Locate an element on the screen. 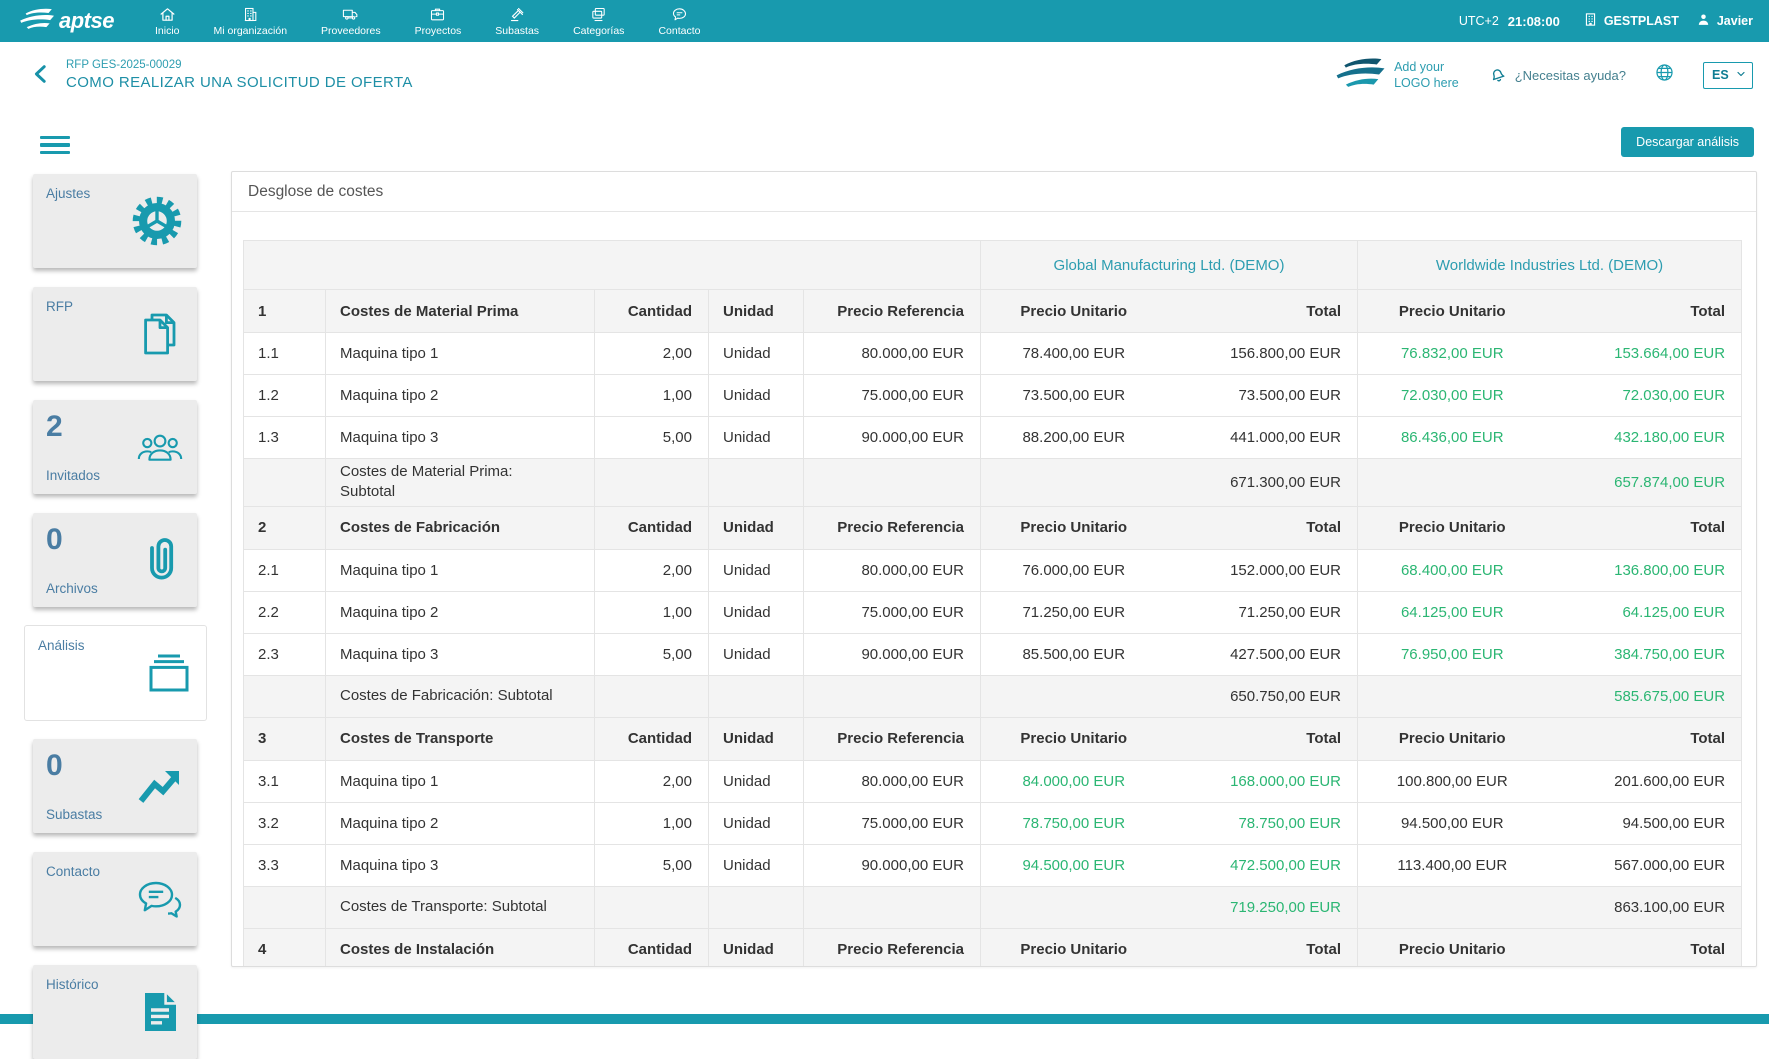 The width and height of the screenshot is (1769, 1059). supplier1-total: 168.000,00 EUR is located at coordinates (1262, 781).